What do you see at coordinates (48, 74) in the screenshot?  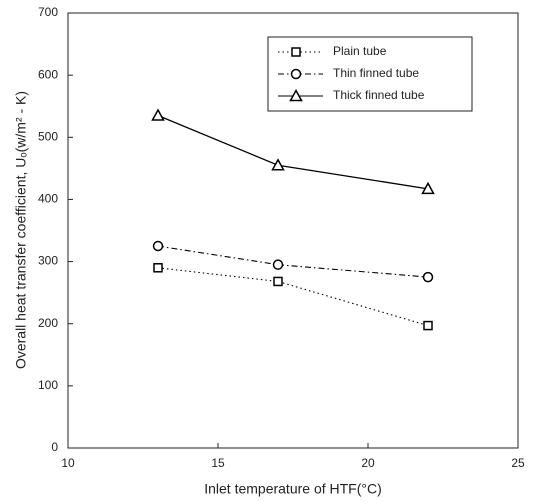 I see `y-tick-label: 600` at bounding box center [48, 74].